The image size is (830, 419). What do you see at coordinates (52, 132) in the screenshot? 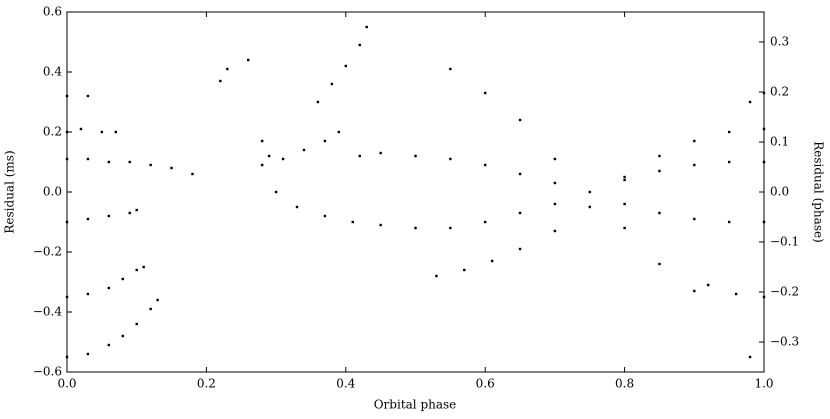
I see `y-tick-label: 0.2` at bounding box center [52, 132].